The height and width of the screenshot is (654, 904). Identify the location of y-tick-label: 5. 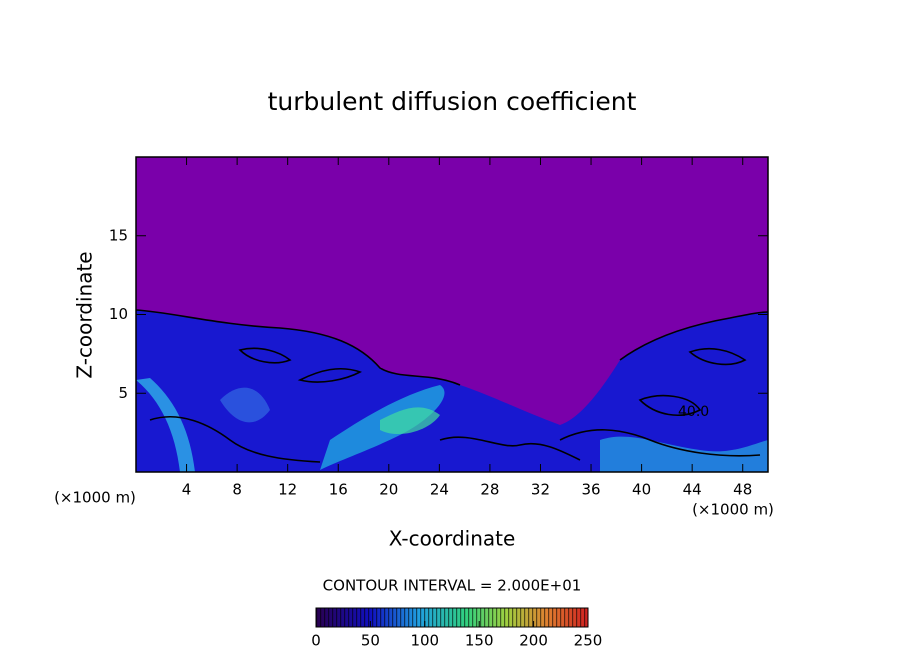
(123, 393).